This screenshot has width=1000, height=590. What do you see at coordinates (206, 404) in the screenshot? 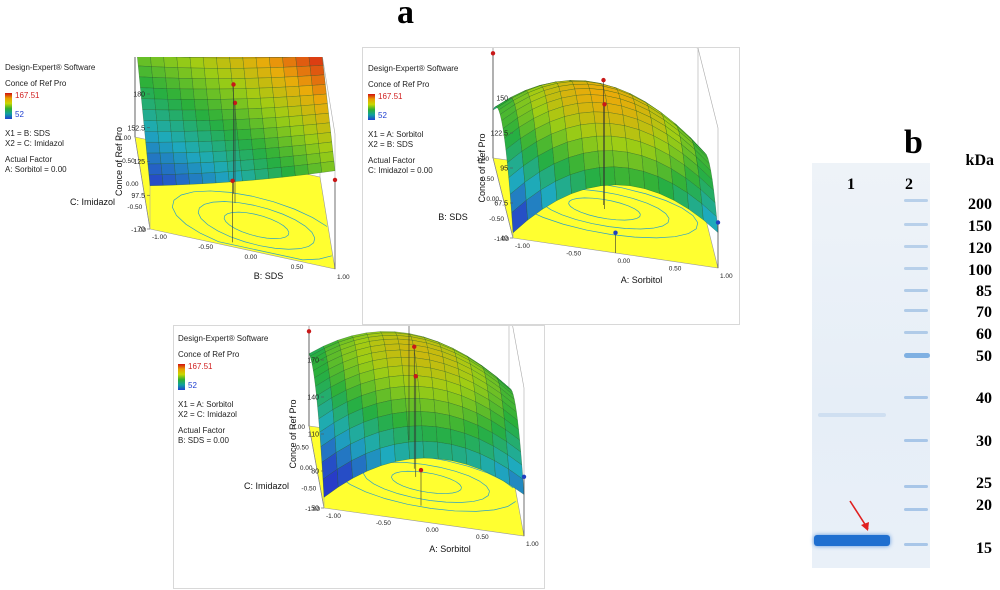
I see `plot3-x1: X1 = A: Sorbitol` at bounding box center [206, 404].